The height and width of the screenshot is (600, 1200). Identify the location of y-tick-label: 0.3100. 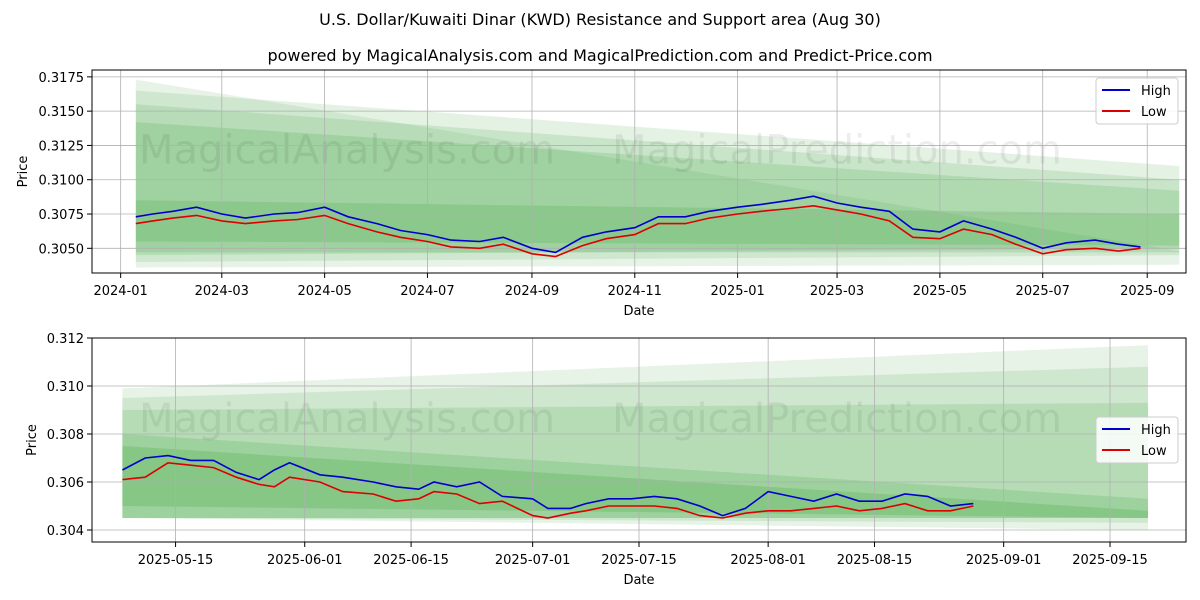
(62, 181).